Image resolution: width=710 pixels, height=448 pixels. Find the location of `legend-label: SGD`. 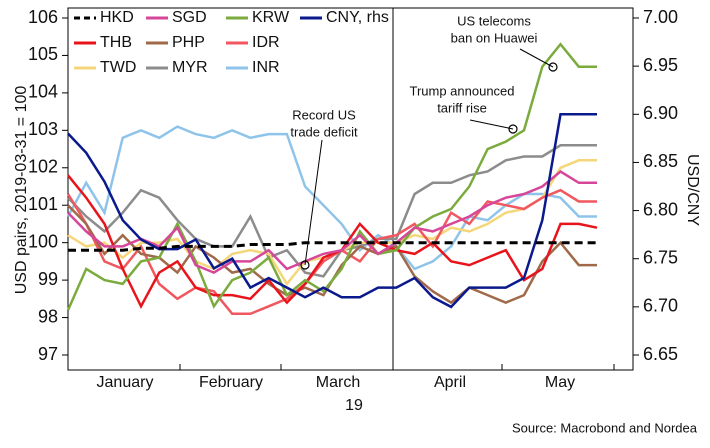

legend-label: SGD is located at coordinates (189, 17).